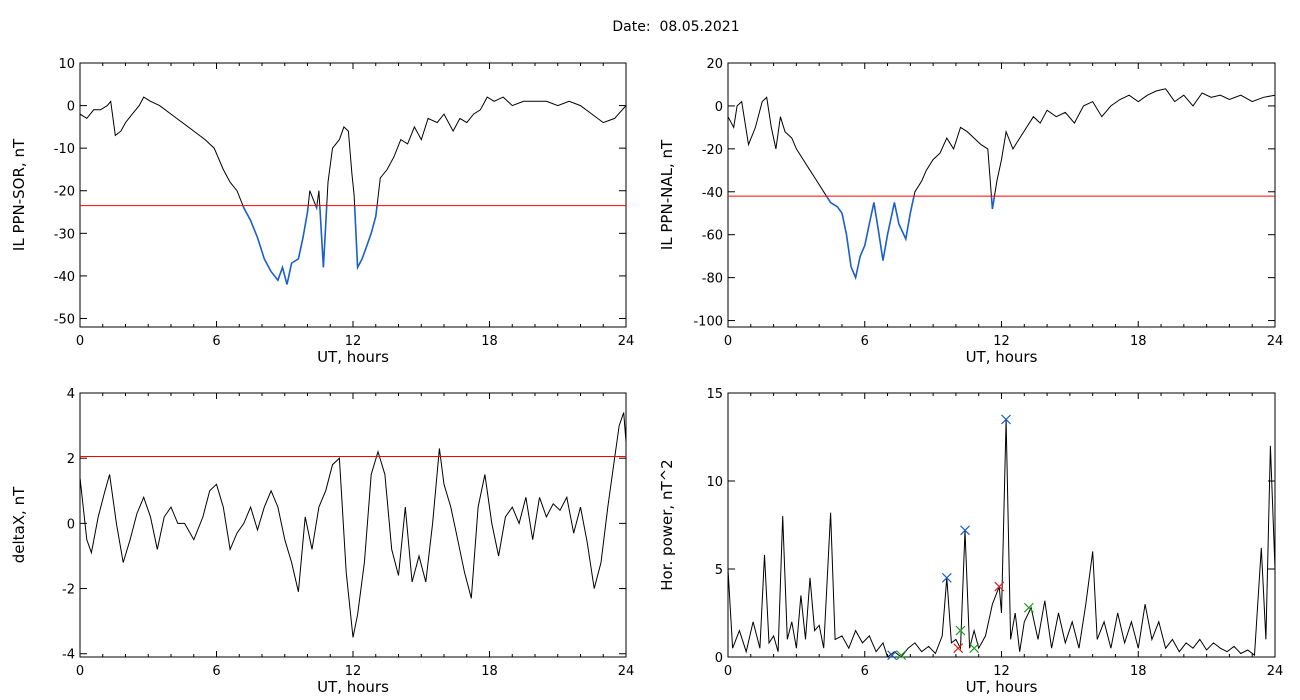 The height and width of the screenshot is (700, 1300). What do you see at coordinates (64, 319) in the screenshot?
I see `y-tick-label-sor: -50` at bounding box center [64, 319].